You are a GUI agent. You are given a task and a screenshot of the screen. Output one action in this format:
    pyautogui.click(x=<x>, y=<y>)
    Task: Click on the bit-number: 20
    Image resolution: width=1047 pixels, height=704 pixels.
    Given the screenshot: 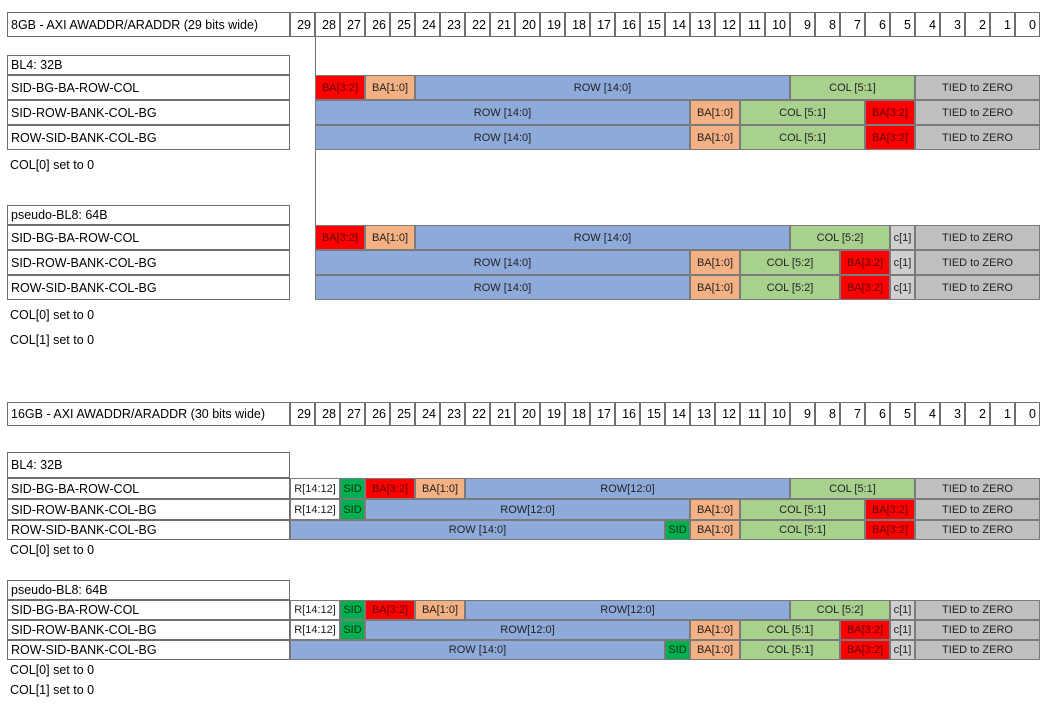 What is the action you would take?
    pyautogui.click(x=527, y=24)
    